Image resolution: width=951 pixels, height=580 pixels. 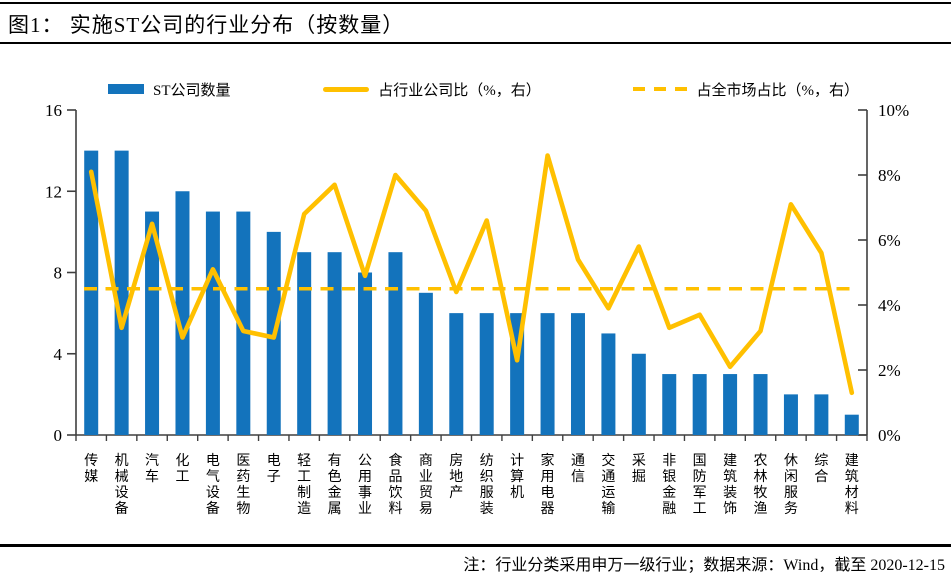 I want to click on bar-建筑装饰, so click(x=730, y=404).